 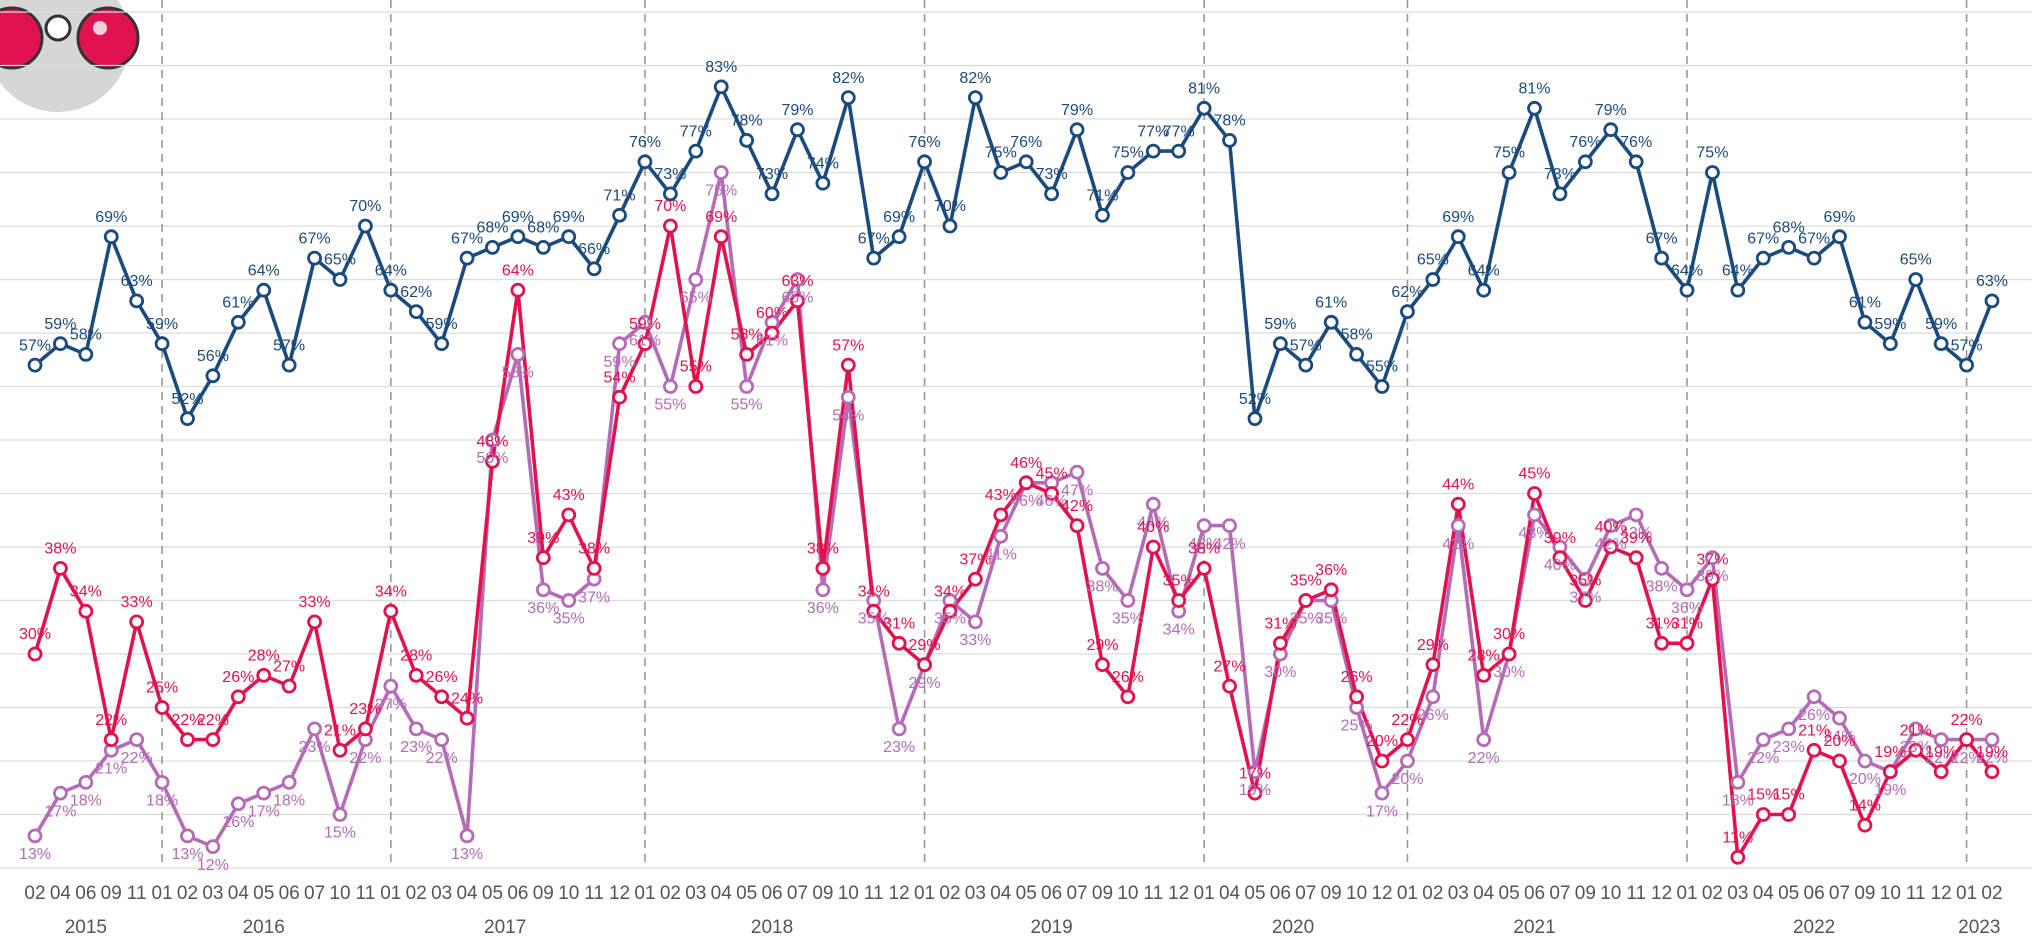 I want to click on data-label: 23%, so click(x=899, y=747).